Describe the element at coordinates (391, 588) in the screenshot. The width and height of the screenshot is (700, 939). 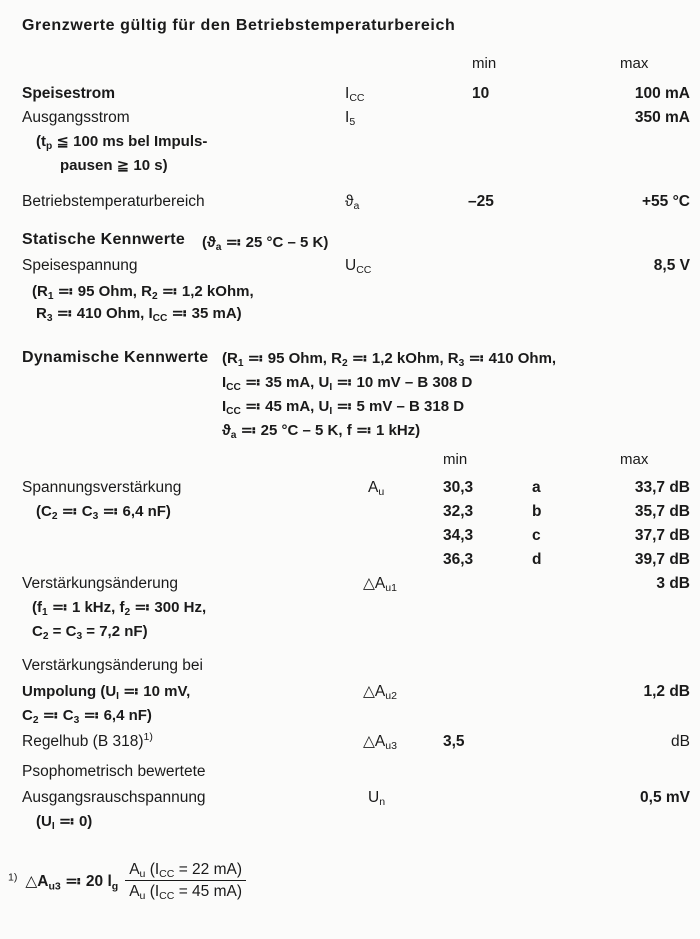
I see `symbol-delta-au1-sub: u1` at that location.